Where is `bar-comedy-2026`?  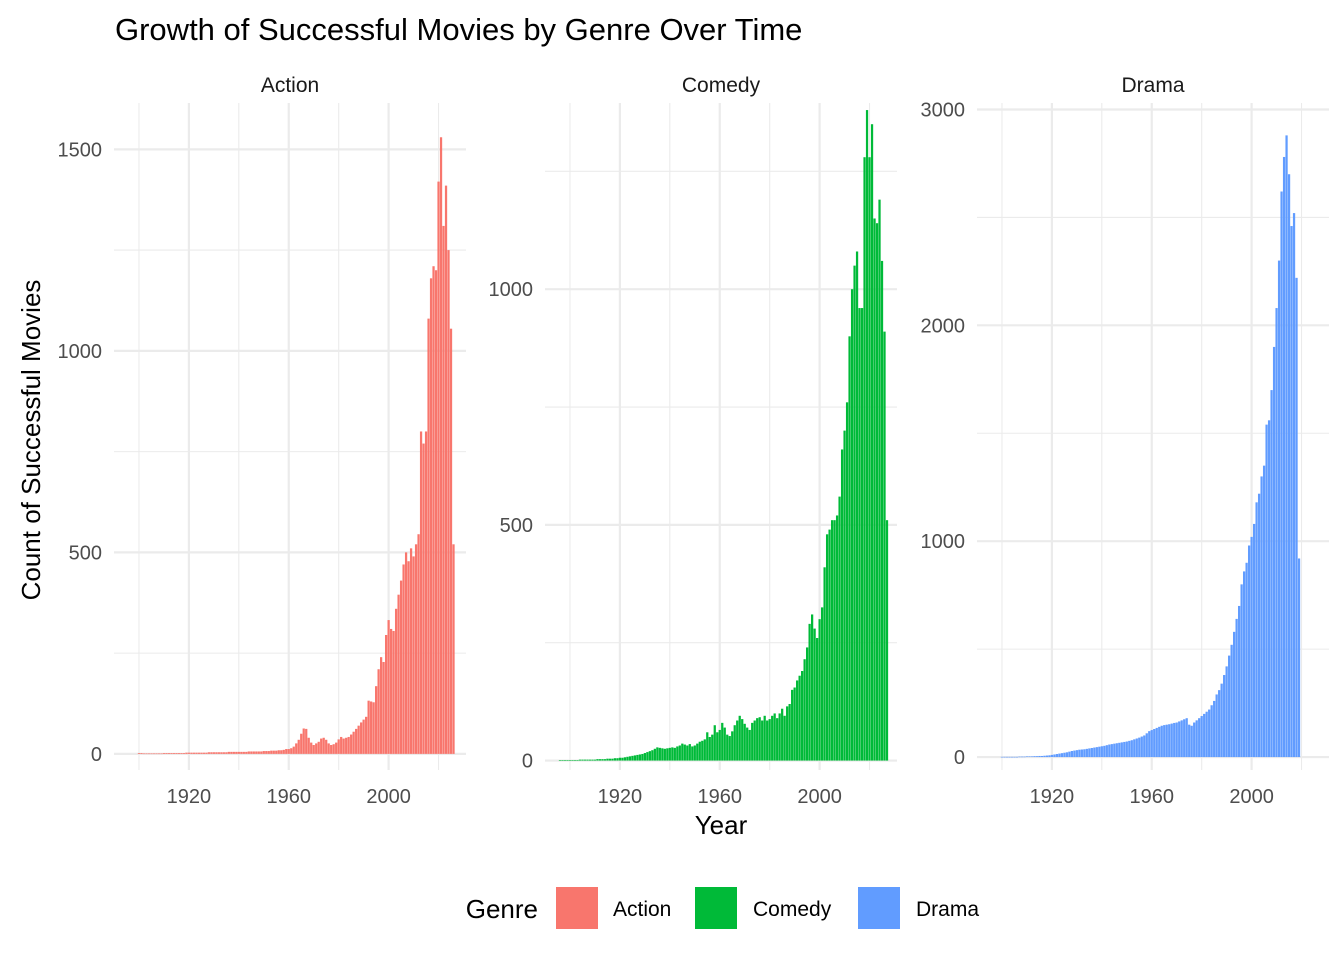
bar-comedy-2026 is located at coordinates (884, 546).